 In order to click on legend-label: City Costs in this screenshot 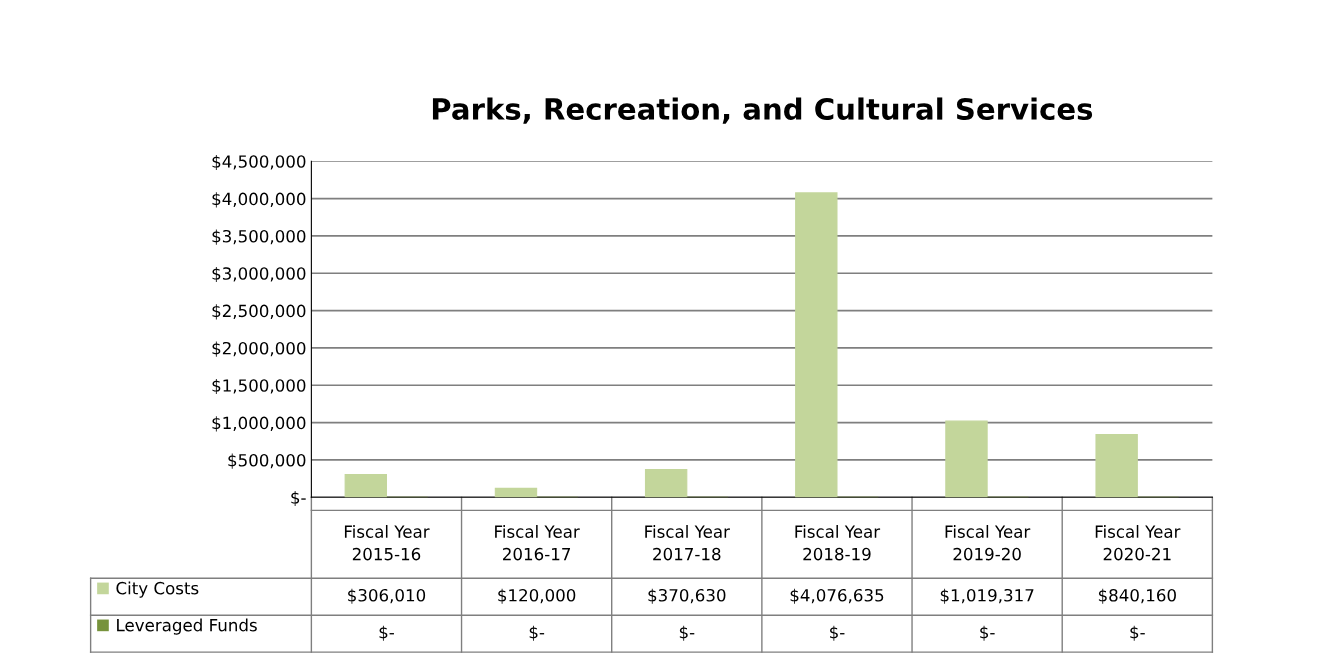, I will do `click(157, 589)`.